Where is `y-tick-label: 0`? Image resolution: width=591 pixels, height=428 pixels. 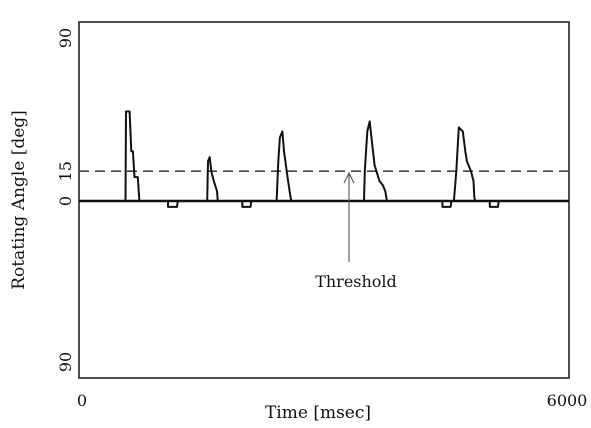
y-tick-label: 0 is located at coordinates (65, 201).